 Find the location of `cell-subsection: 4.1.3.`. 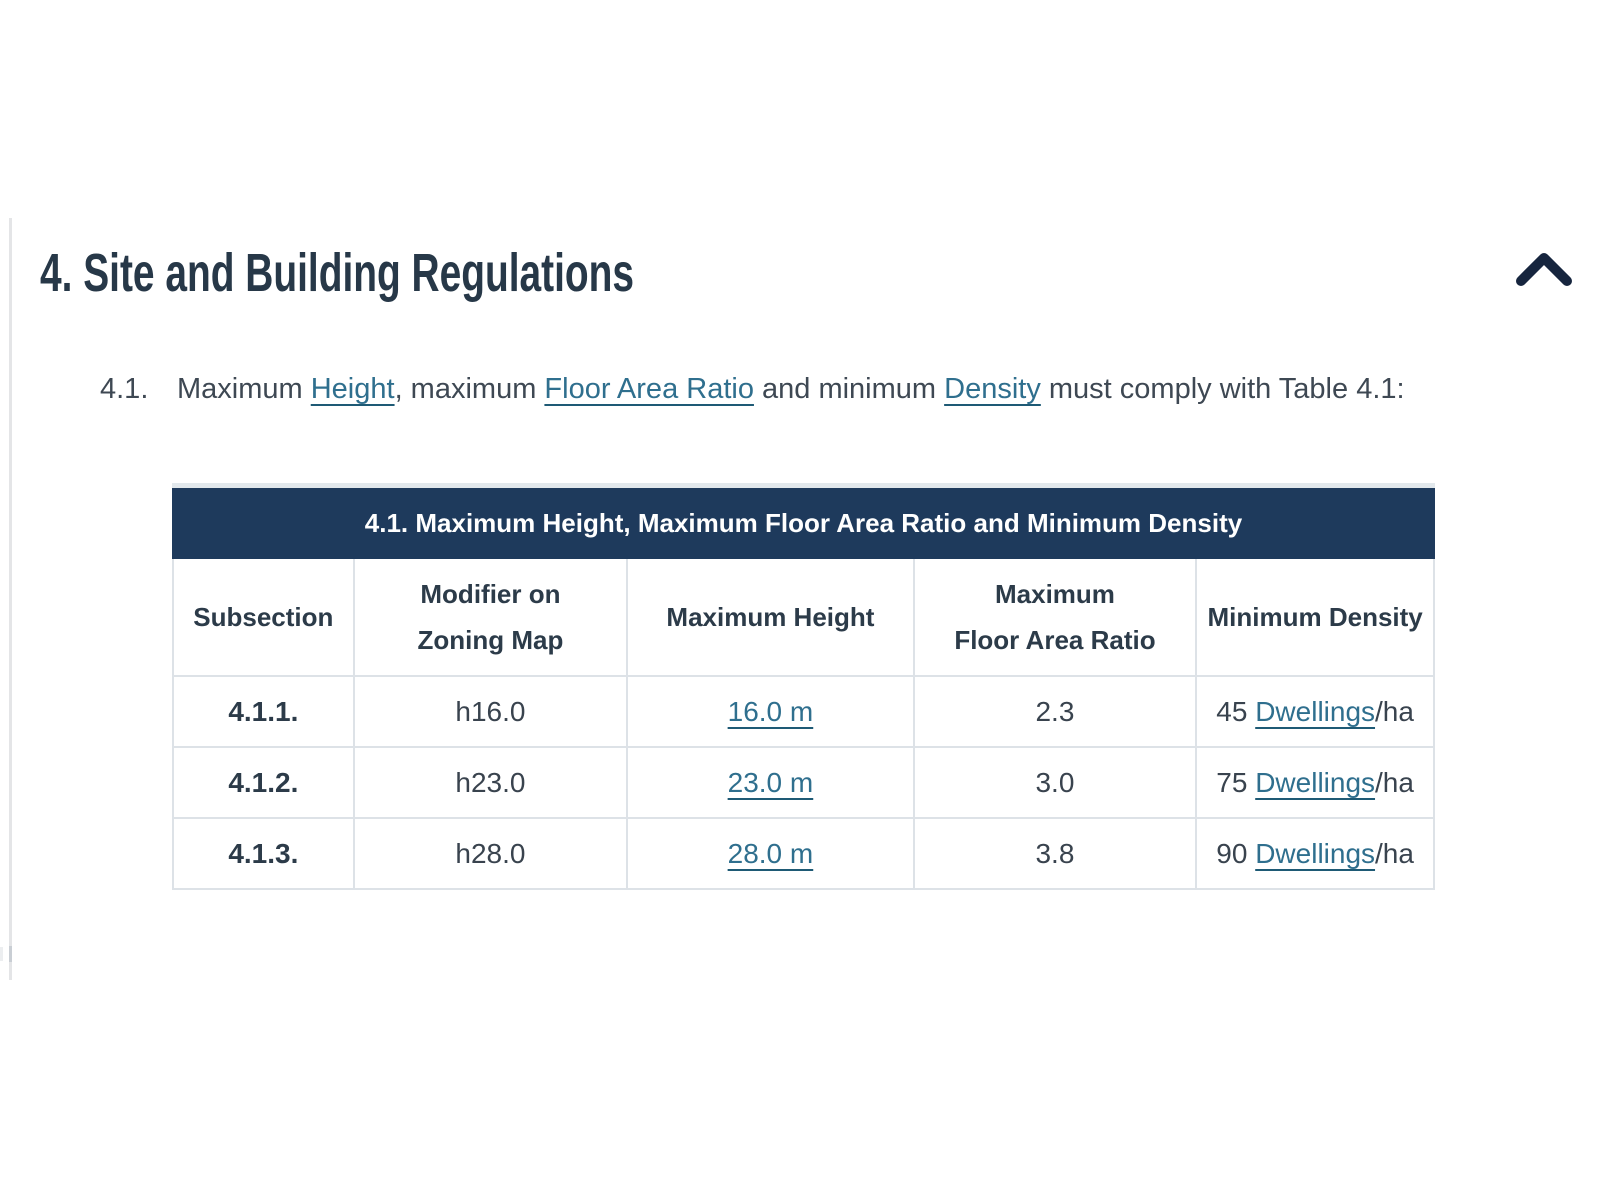

cell-subsection: 4.1.3. is located at coordinates (263, 853).